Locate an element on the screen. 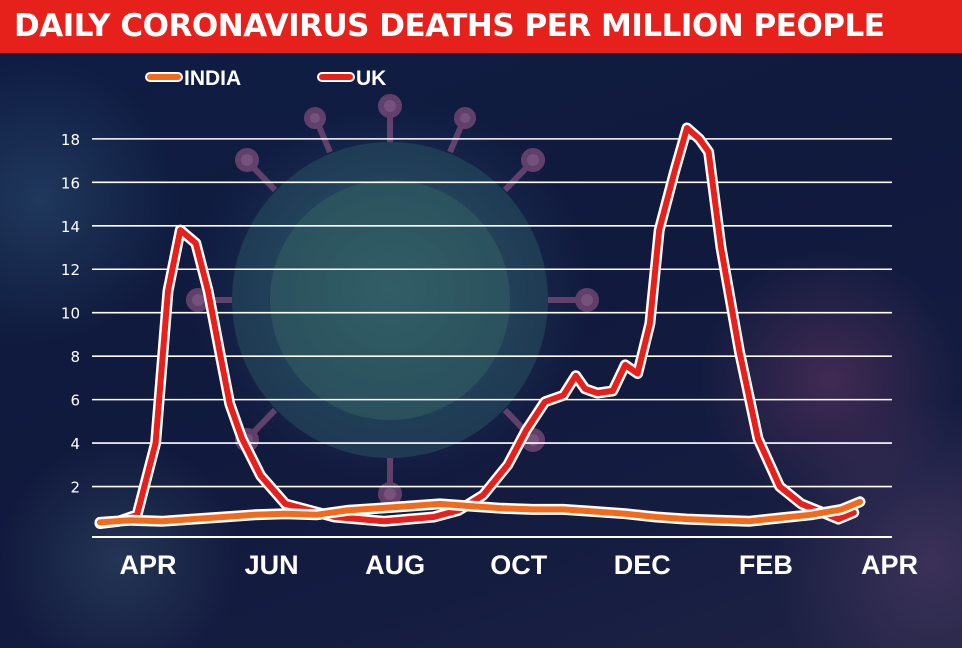 This screenshot has height=648, width=962. x-tick-label: OCT is located at coordinates (519, 565).